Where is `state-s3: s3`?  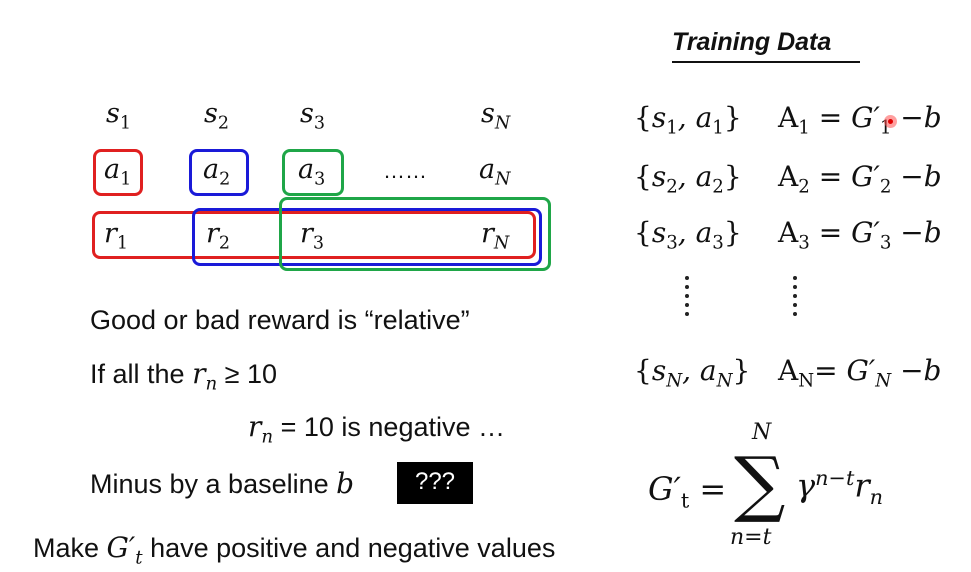
state-s3: s3 is located at coordinates (313, 116).